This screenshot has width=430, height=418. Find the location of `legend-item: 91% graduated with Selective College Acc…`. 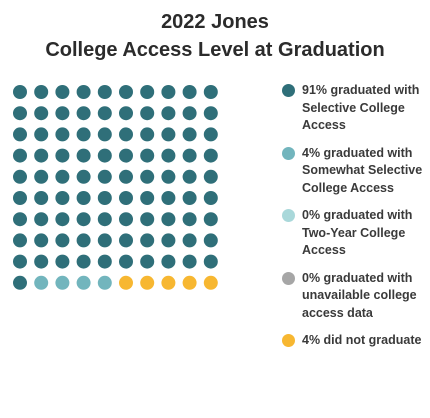

legend-item: 91% graduated with Selective College Acc… is located at coordinates (356, 108).